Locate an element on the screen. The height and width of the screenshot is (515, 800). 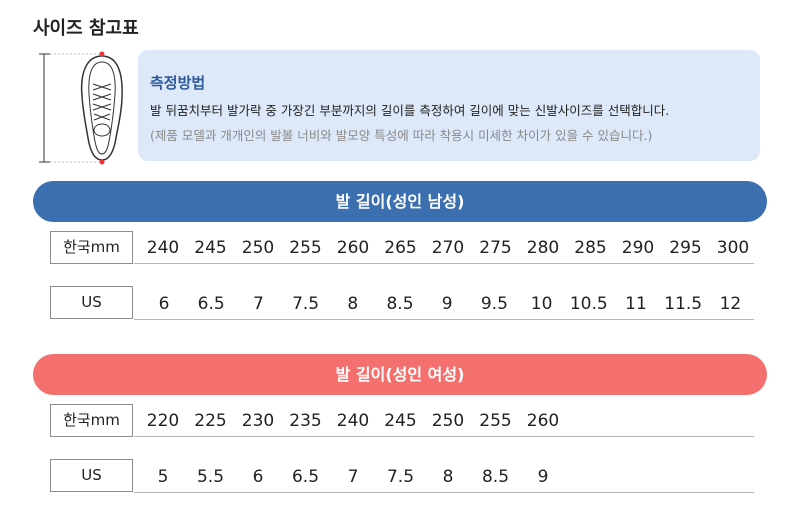
women-us-value: 8 is located at coordinates (448, 477).